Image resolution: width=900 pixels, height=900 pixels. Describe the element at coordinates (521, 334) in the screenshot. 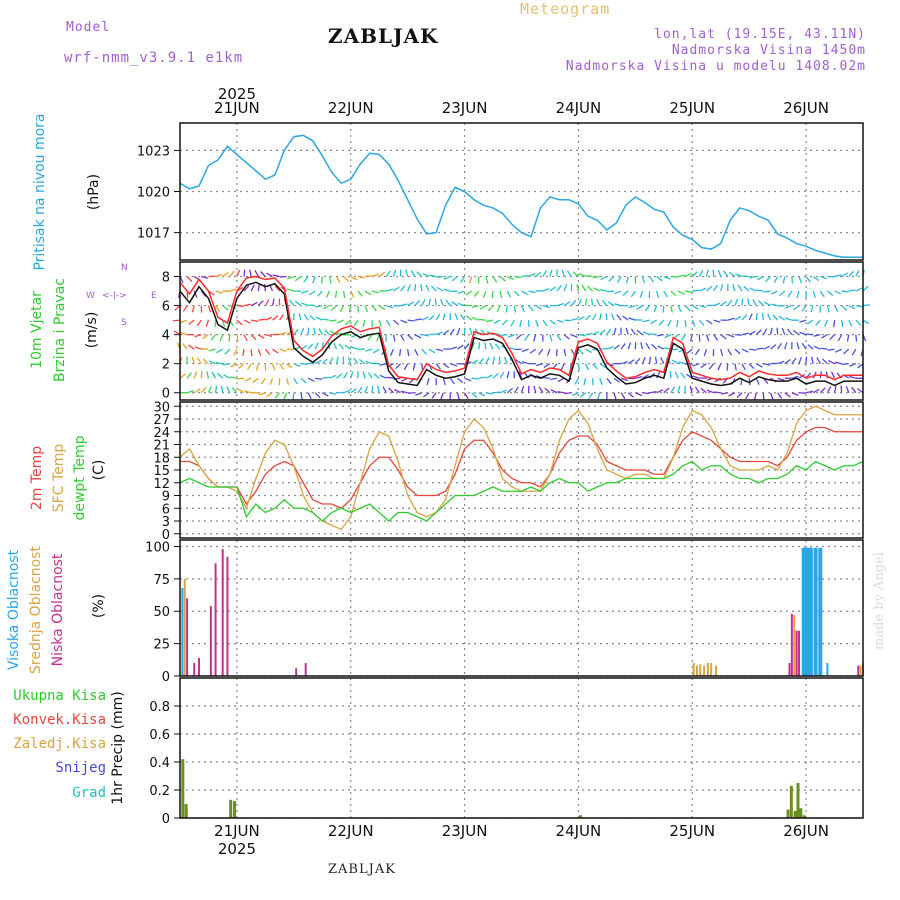

I see `wind-barbs` at that location.